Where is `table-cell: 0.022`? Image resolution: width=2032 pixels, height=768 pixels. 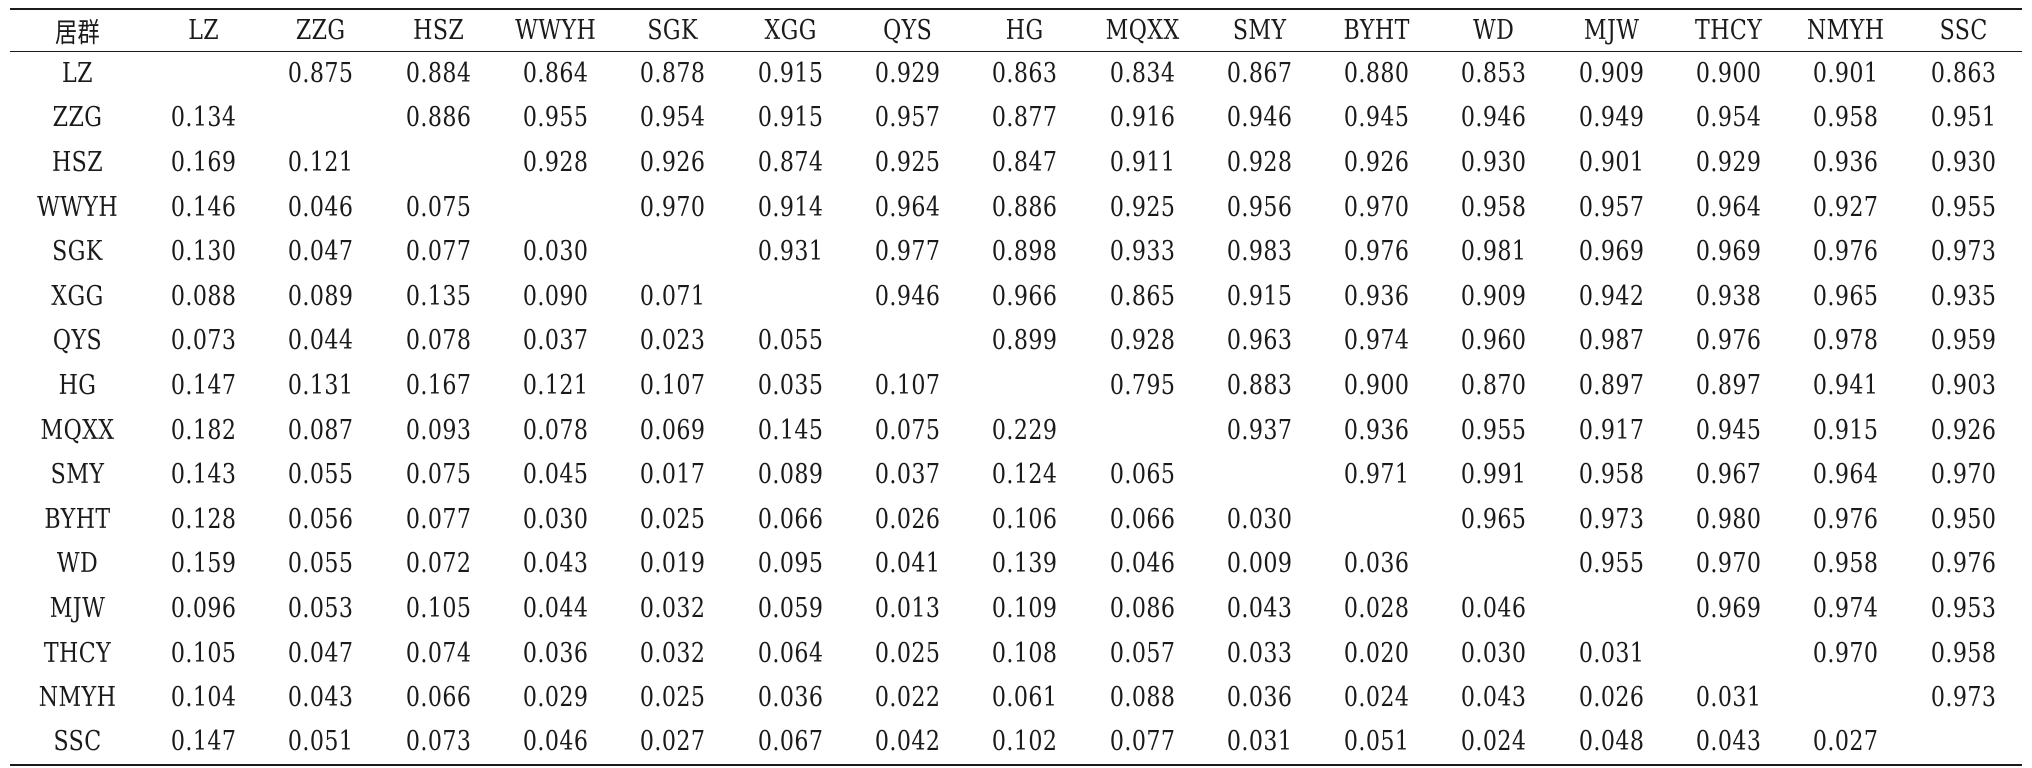 table-cell: 0.022 is located at coordinates (907, 698).